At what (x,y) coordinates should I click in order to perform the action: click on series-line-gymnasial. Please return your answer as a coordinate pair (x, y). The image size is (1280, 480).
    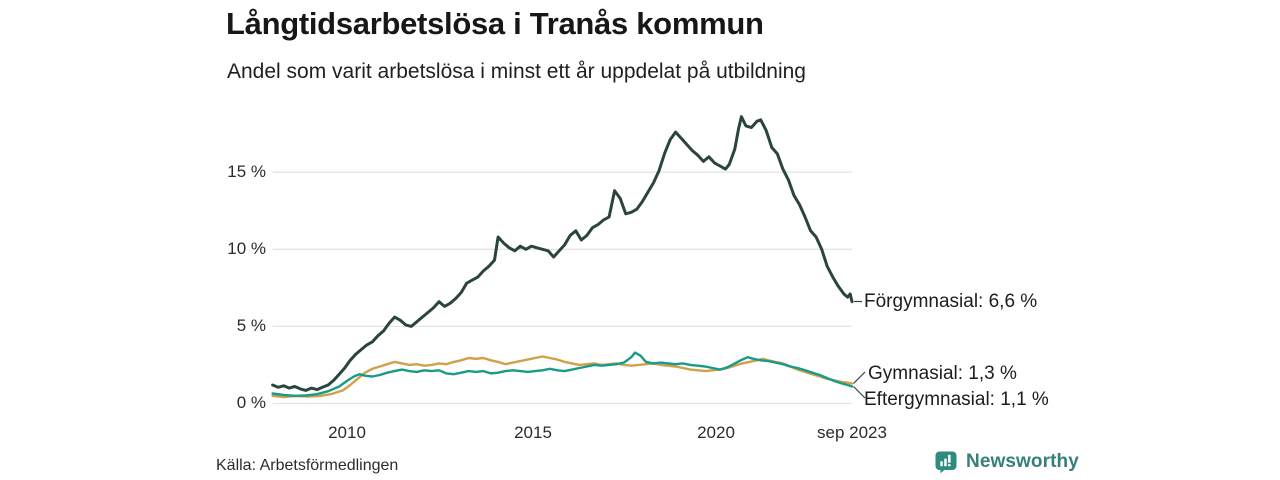
    Looking at the image, I should click on (562, 377).